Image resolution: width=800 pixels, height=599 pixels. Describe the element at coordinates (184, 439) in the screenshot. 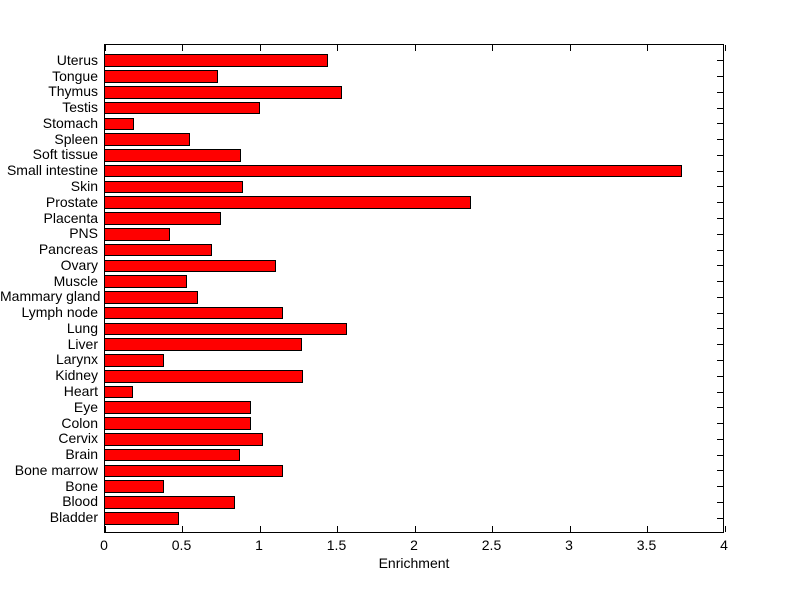

I see `bar-cervix` at that location.